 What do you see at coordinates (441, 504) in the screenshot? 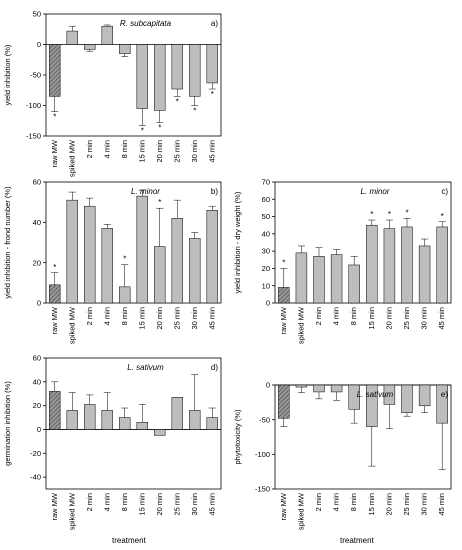
I see `category-label-e-9: 45 min` at bounding box center [441, 504].